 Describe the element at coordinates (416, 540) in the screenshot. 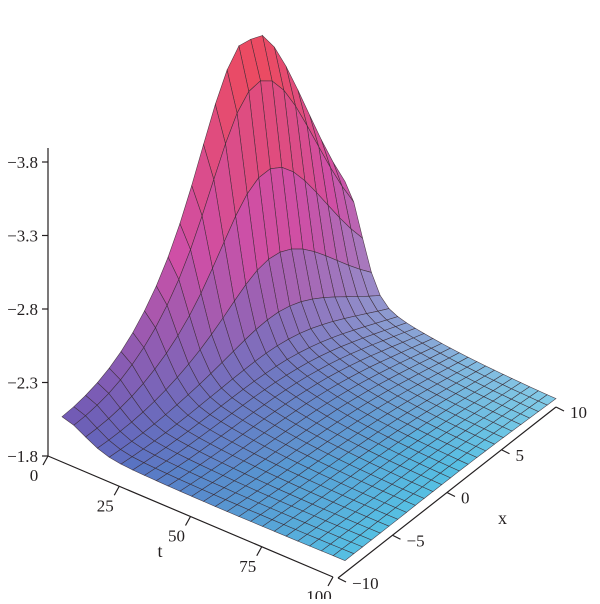

I see `x-tick-label: −5` at that location.